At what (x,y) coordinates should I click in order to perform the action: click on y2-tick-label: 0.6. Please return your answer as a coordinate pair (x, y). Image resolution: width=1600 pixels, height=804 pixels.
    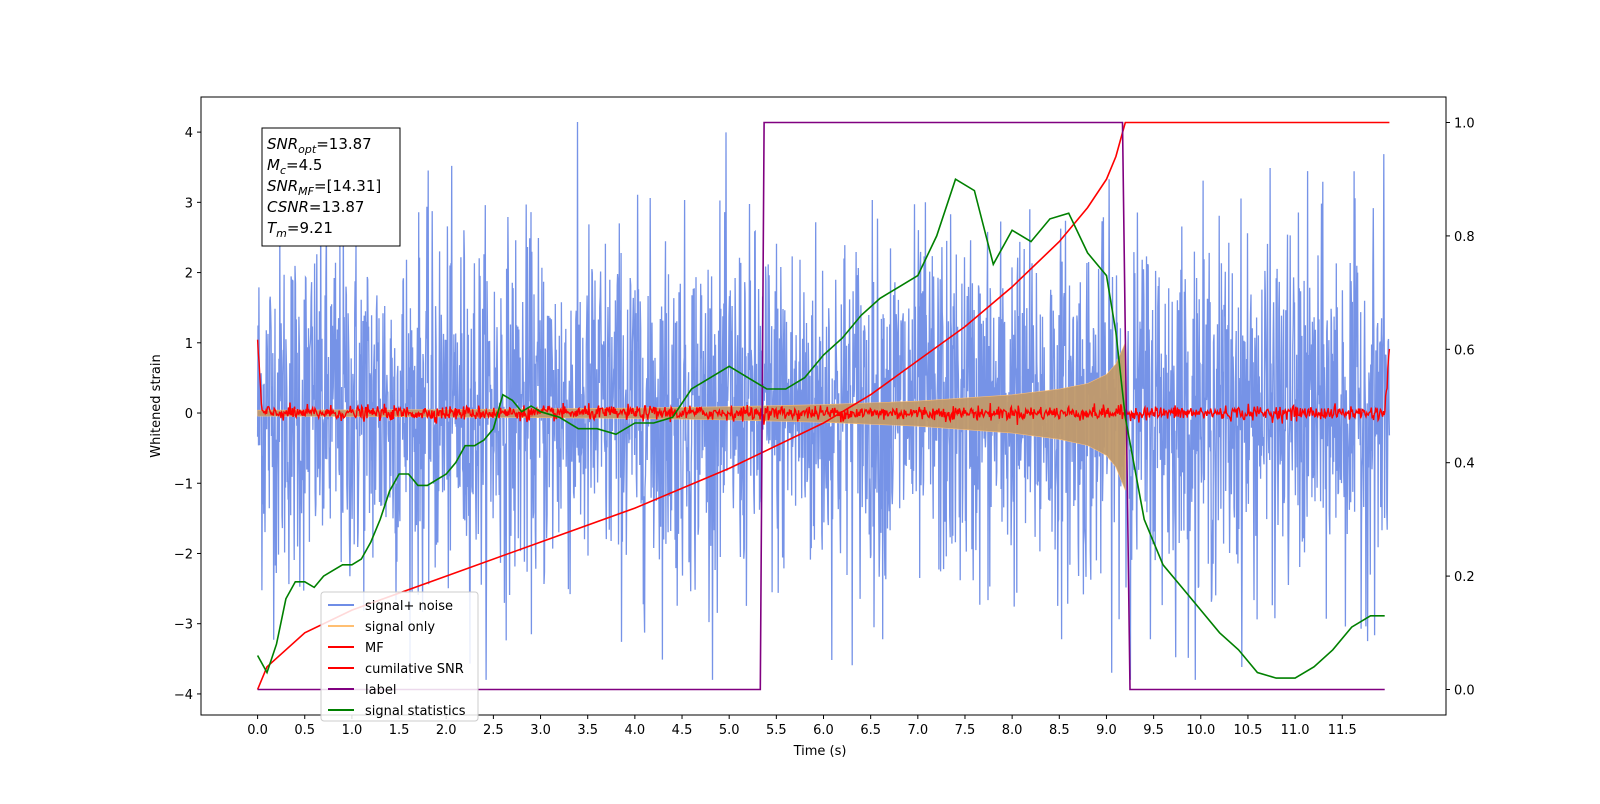
    Looking at the image, I should click on (1464, 350).